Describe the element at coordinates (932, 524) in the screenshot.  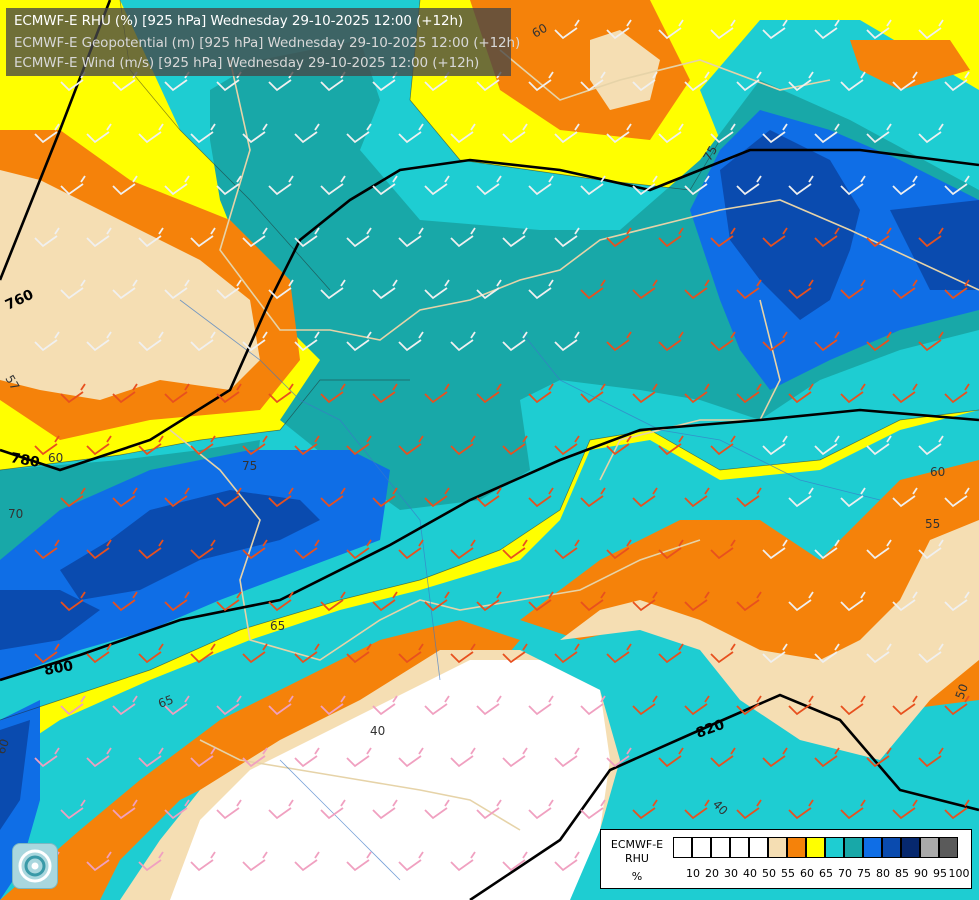
I see `rhu-contour-label: 55` at that location.